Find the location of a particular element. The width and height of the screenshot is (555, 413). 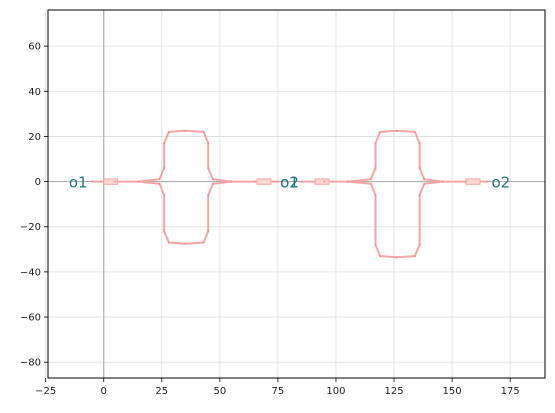

y-tick-label: 0 is located at coordinates (38, 182).